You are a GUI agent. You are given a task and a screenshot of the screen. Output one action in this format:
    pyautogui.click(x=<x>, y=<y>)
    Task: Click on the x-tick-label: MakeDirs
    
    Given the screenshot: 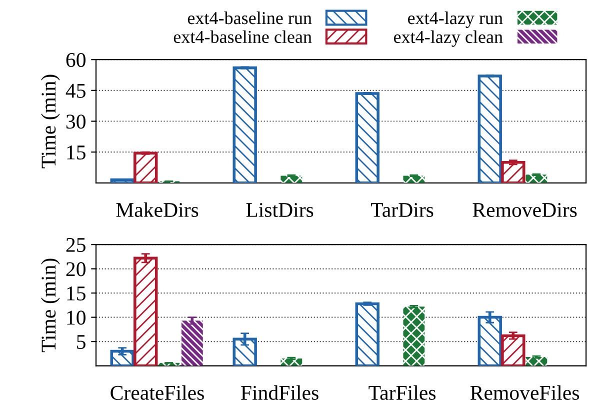 What is the action you would take?
    pyautogui.click(x=157, y=209)
    